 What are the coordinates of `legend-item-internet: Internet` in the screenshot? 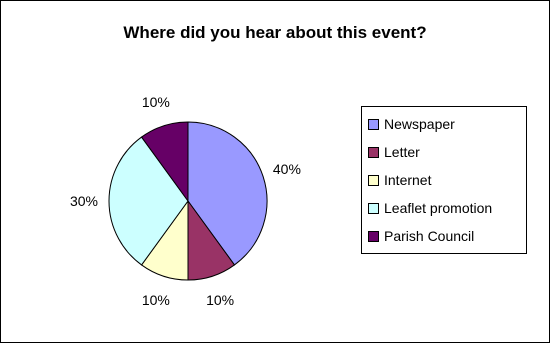 It's located at (399, 180).